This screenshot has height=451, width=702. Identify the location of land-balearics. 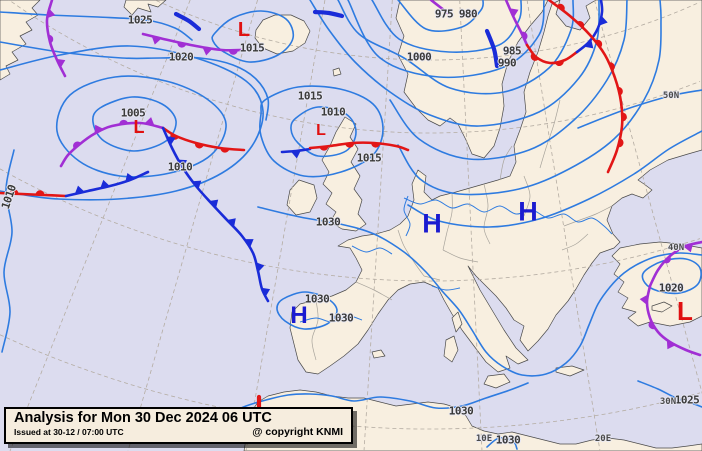
(378, 354).